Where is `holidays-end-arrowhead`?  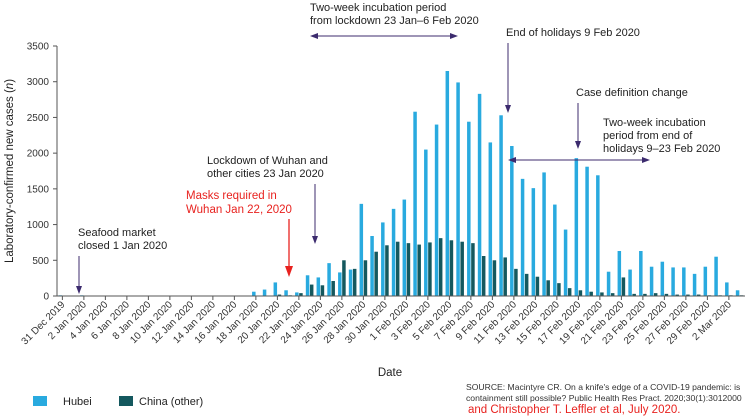
holidays-end-arrowhead is located at coordinates (508, 109).